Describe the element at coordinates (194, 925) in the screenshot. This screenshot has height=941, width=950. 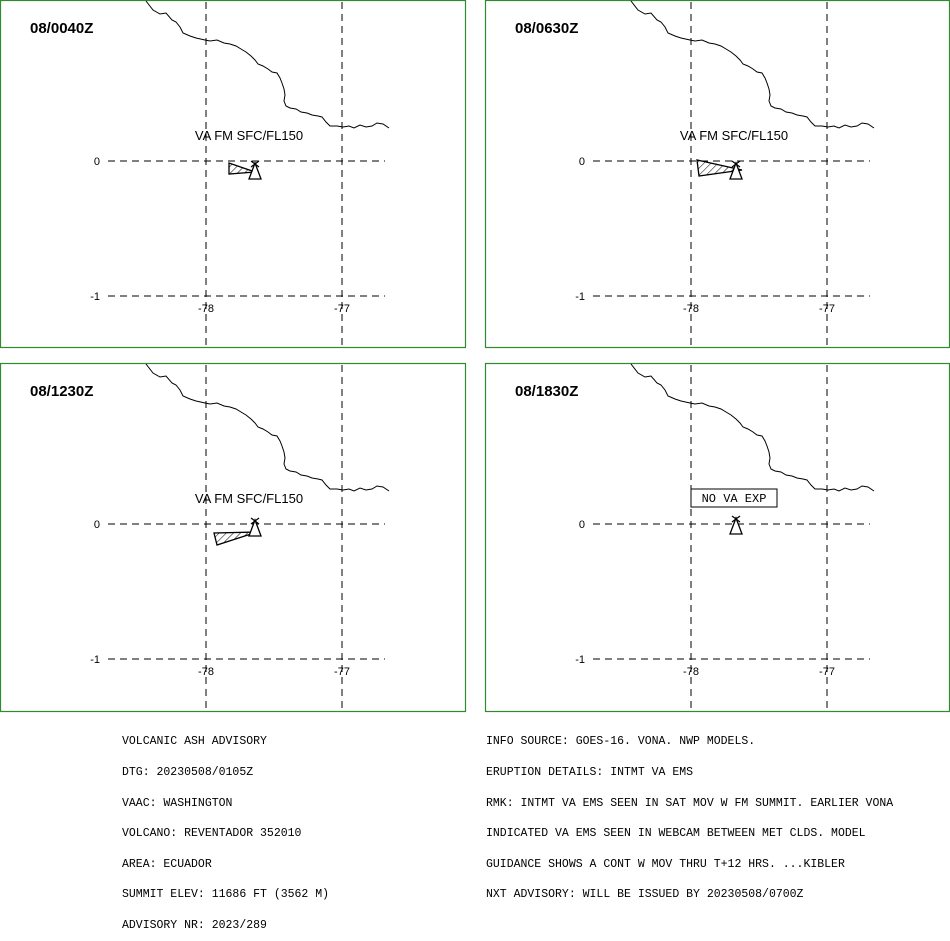
I see `advisory-line: ADVISORY NR: 2023/289` at that location.